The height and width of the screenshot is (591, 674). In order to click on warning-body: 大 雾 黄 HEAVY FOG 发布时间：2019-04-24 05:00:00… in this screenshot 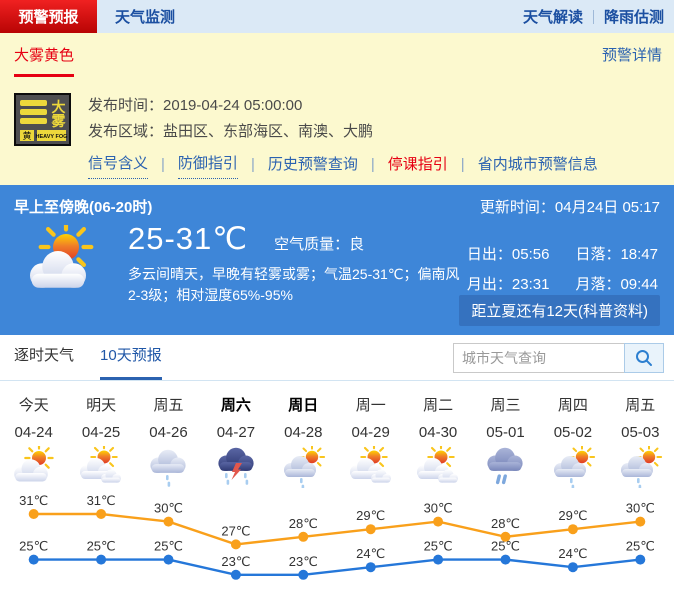, I will do `click(306, 136)`.